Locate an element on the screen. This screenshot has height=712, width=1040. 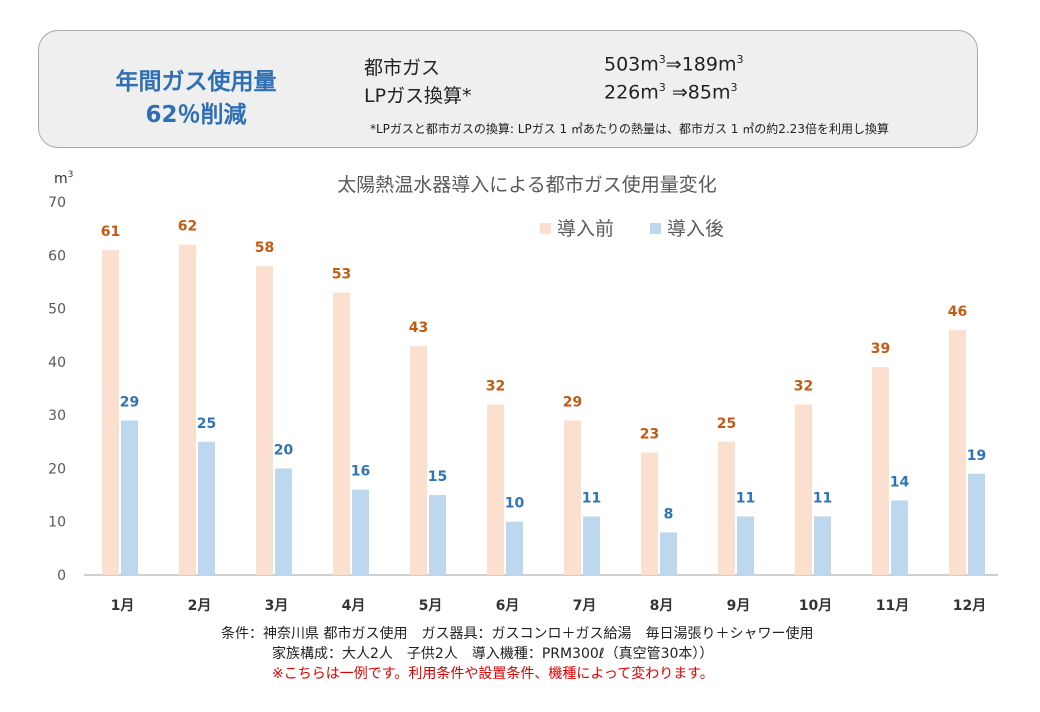
x-axis: 1月 2月 3月 4月 5月 6月 7月 8月 9月 10月 11月 12月 is located at coordinates (549, 606).